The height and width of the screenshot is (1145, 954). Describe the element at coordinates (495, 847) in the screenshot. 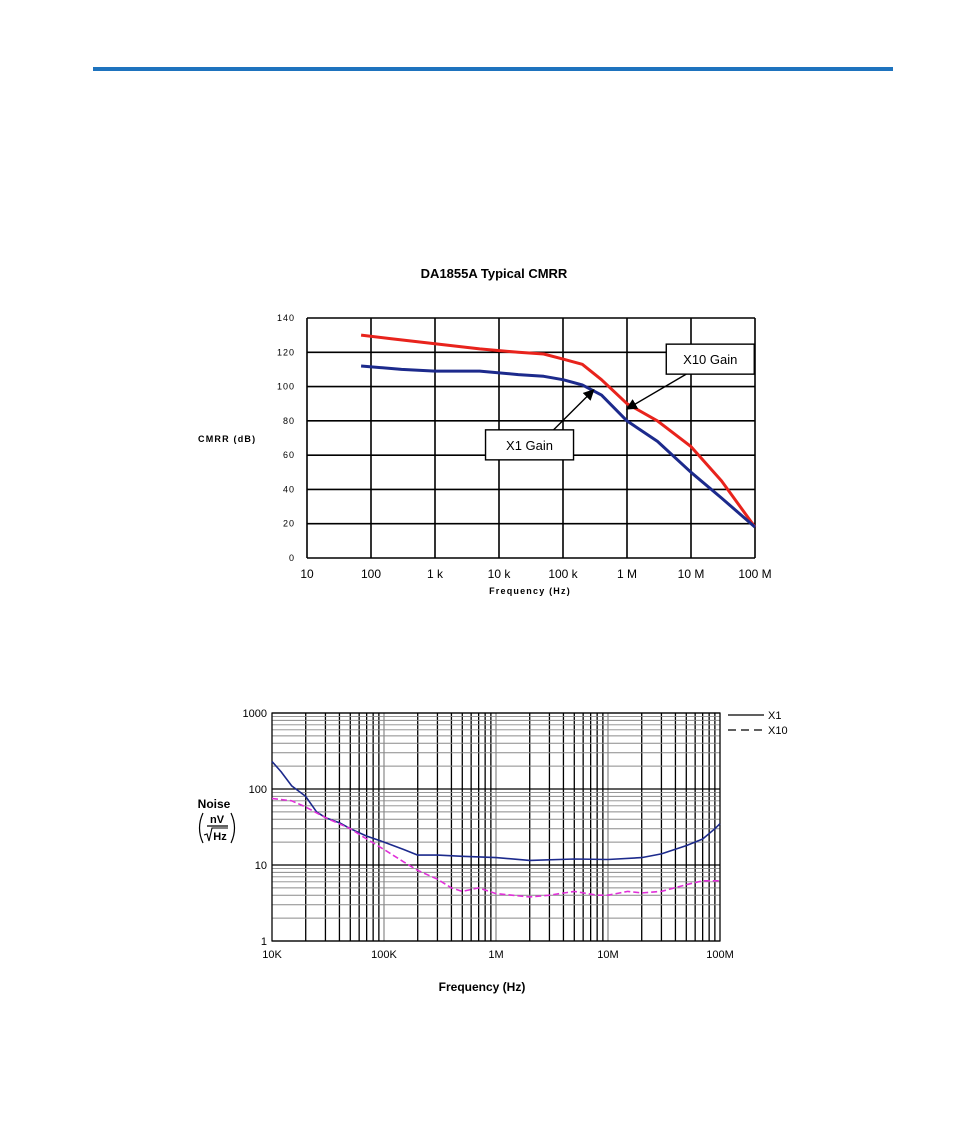

I see `noise-series-x10` at that location.